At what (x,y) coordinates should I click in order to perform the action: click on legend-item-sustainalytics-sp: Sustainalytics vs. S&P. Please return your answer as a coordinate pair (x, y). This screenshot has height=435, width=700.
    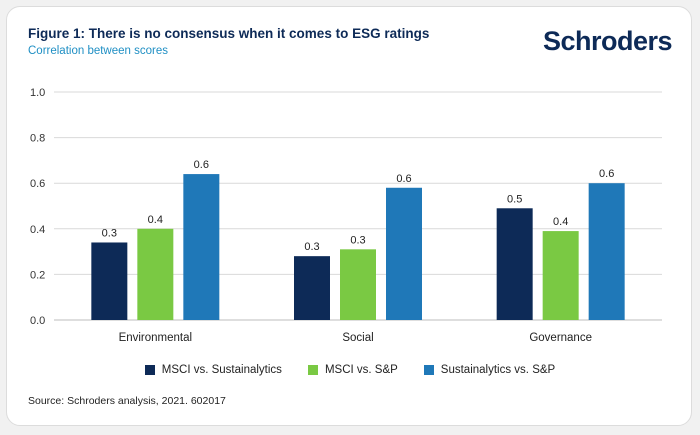
    Looking at the image, I should click on (489, 370).